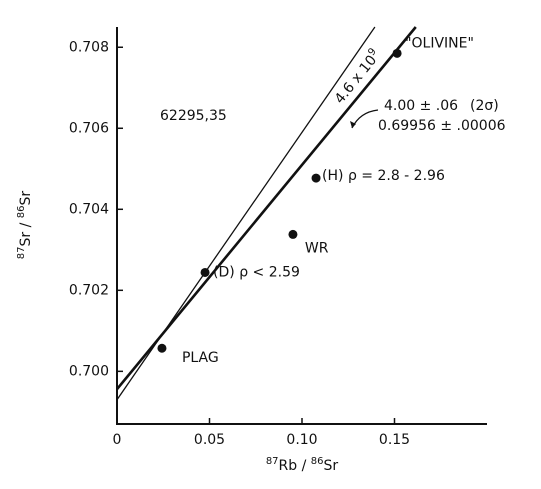 This screenshot has height=489, width=541. What do you see at coordinates (331, 466) in the screenshot?
I see `x-axis-label-part: Sr` at bounding box center [331, 466].